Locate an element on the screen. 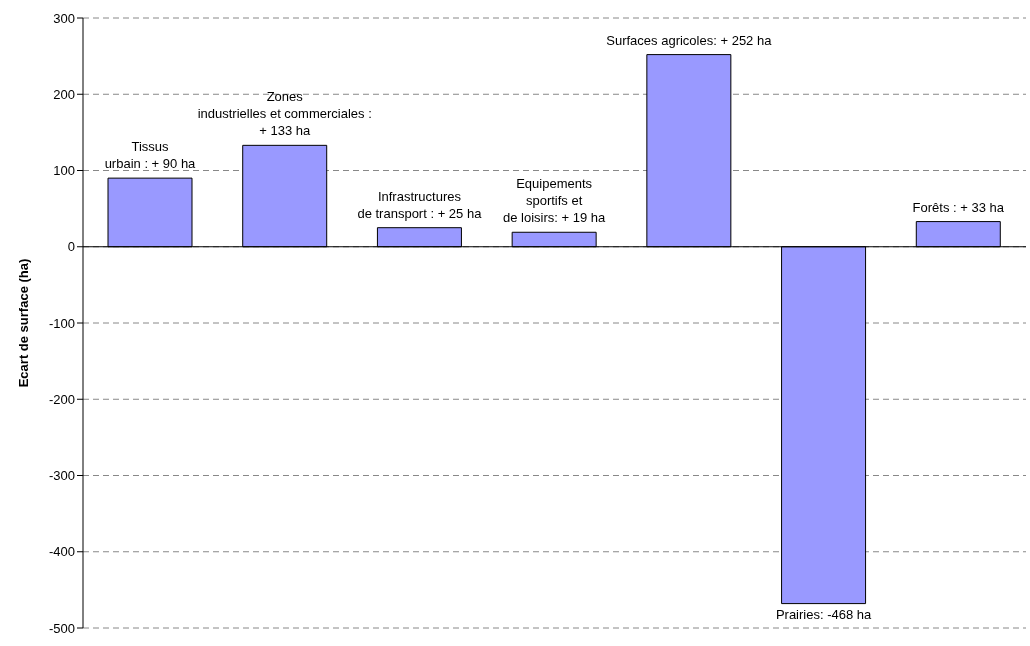 The image size is (1030, 646). y-tick-label: 0 is located at coordinates (71, 247).